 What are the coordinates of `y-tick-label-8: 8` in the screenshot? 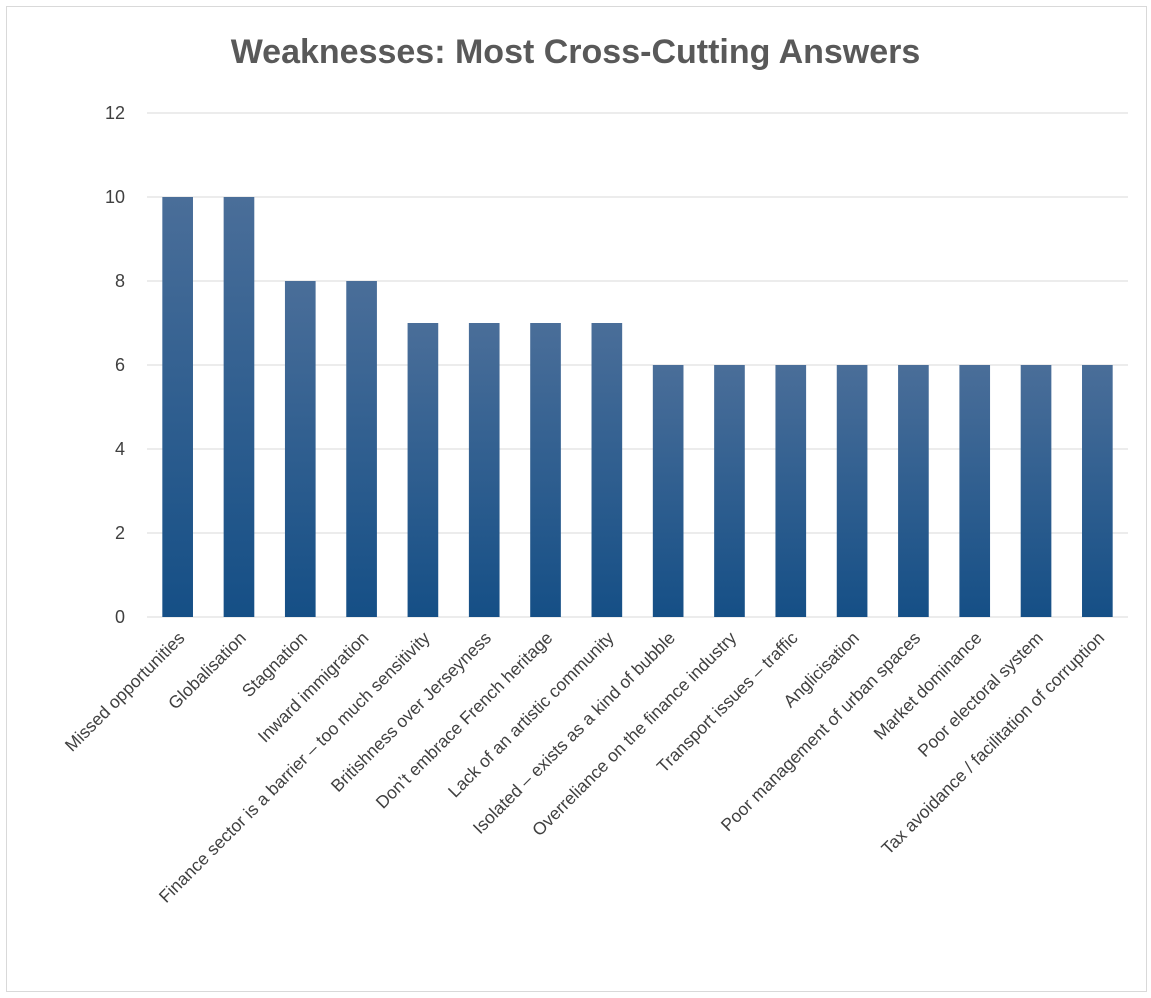 It's located at (120, 281).